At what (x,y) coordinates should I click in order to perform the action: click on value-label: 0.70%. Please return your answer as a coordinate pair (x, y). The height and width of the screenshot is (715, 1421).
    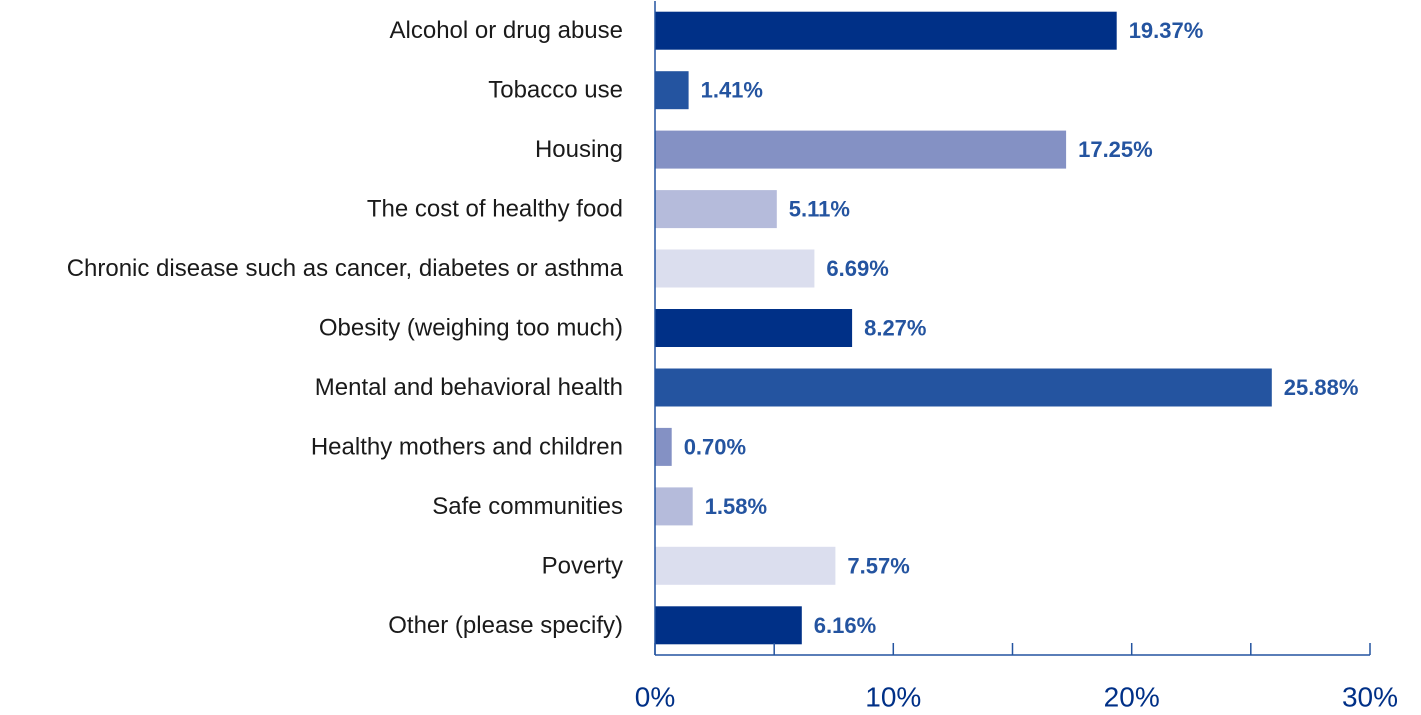
    Looking at the image, I should click on (715, 446).